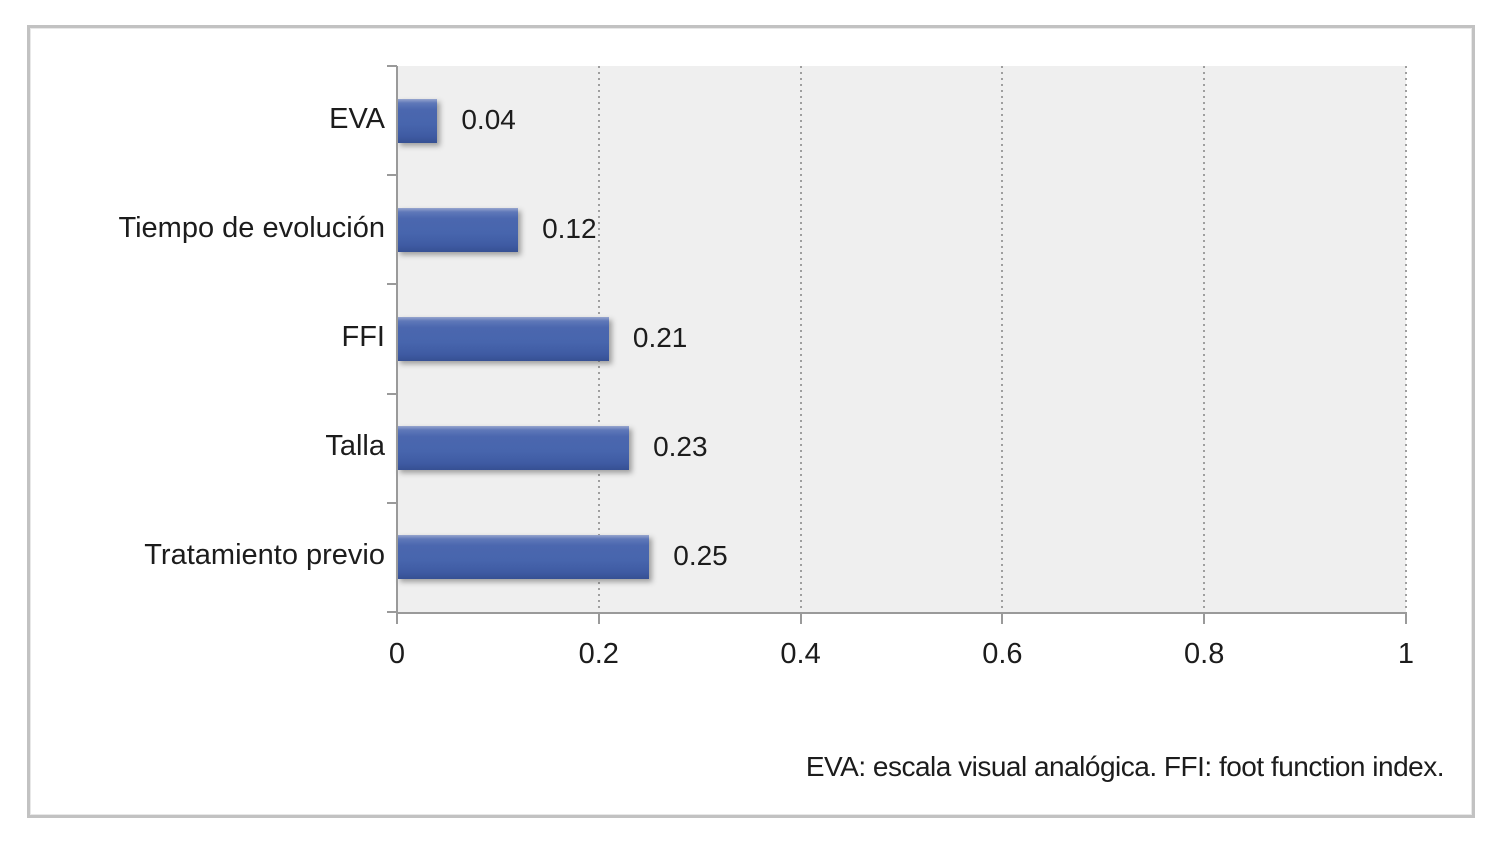 The width and height of the screenshot is (1505, 850). What do you see at coordinates (1204, 618) in the screenshot?
I see `x-axis-tick-0.8` at bounding box center [1204, 618].